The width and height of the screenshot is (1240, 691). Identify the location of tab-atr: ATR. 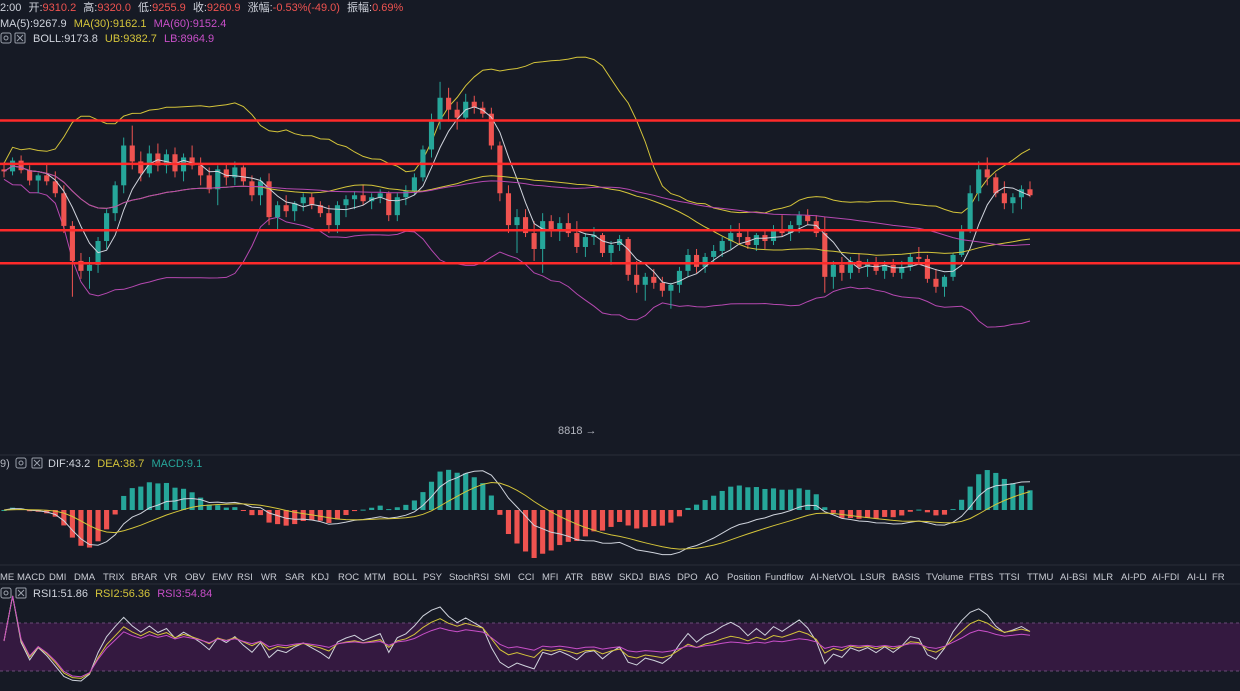
(574, 577).